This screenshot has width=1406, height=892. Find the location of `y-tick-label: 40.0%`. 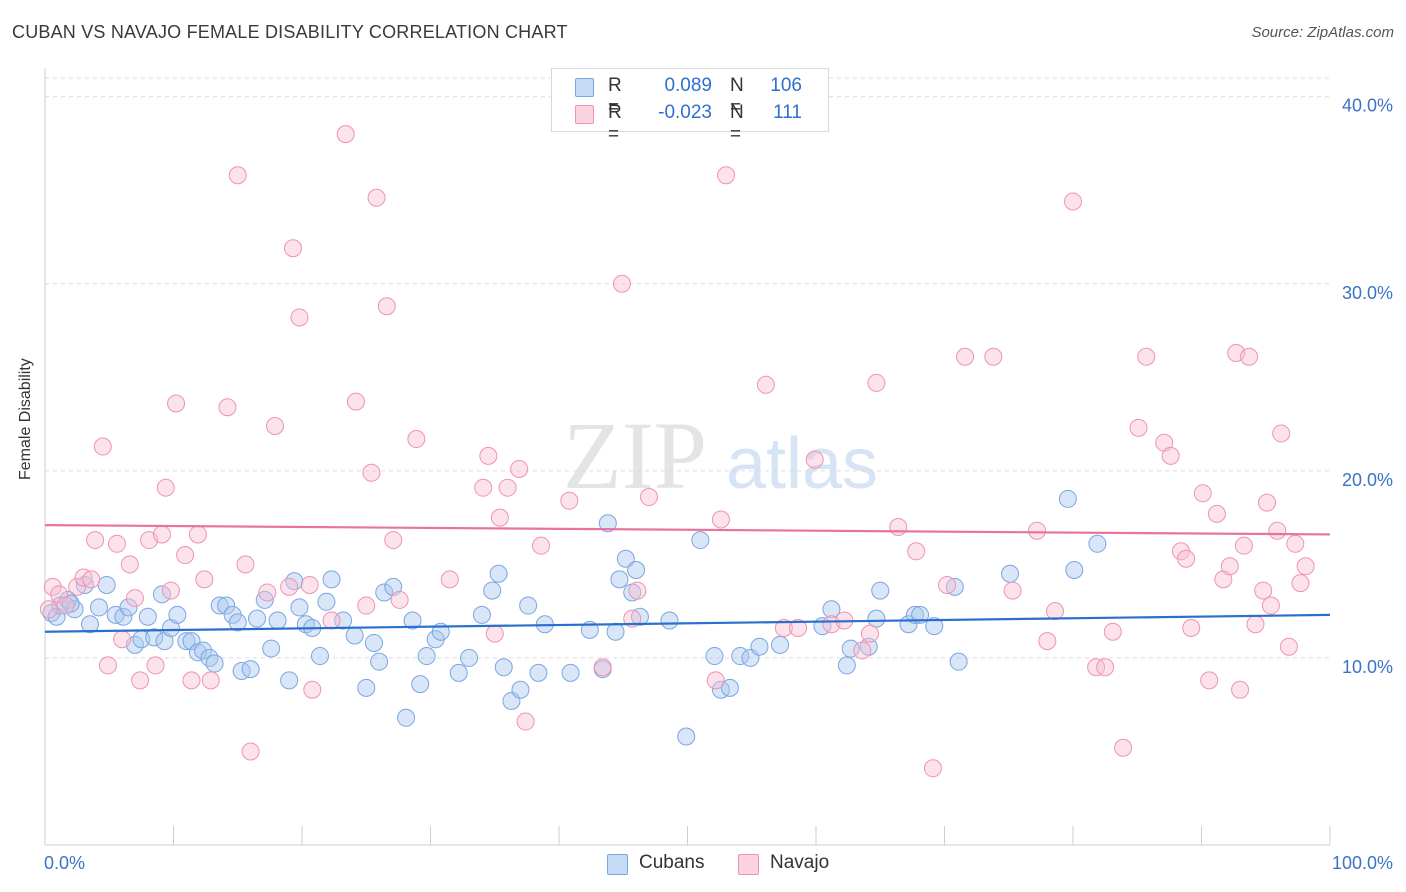

y-tick-label: 40.0% is located at coordinates (1367, 106).